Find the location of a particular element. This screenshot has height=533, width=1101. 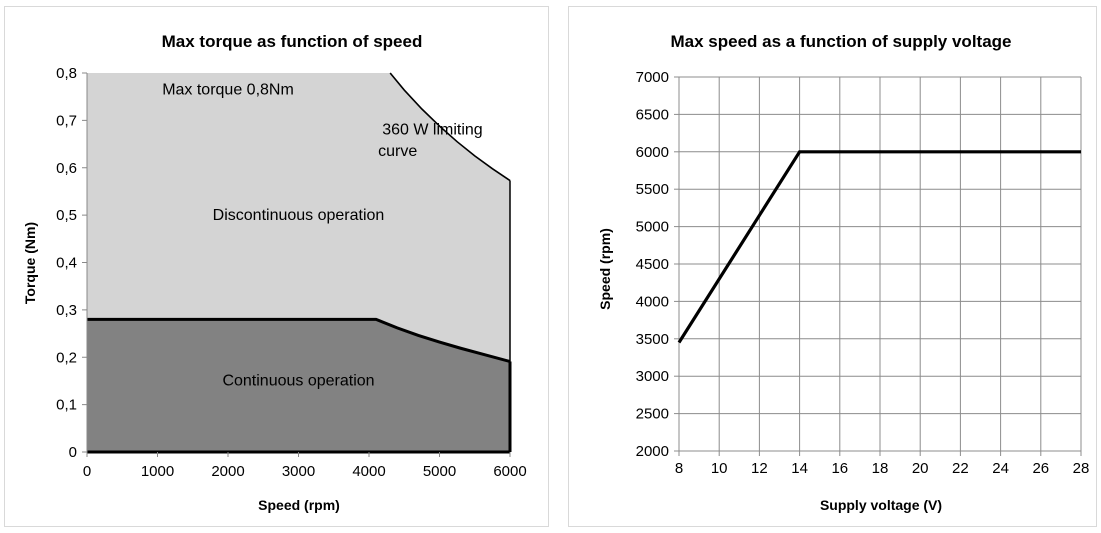

y-tick-label: 0,4 is located at coordinates (66, 263).